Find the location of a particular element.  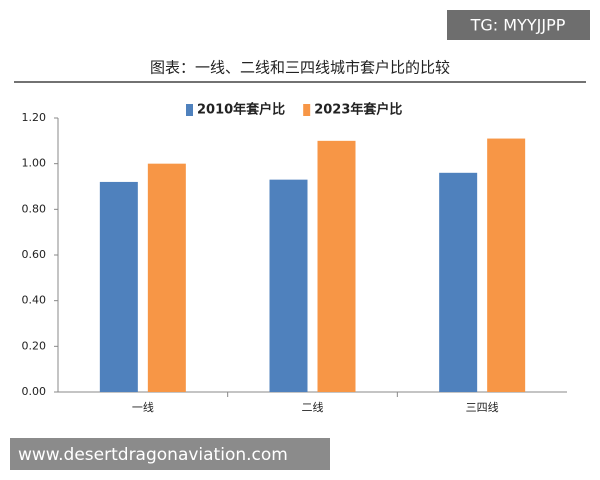

x-tick-label: 二线 is located at coordinates (313, 407).